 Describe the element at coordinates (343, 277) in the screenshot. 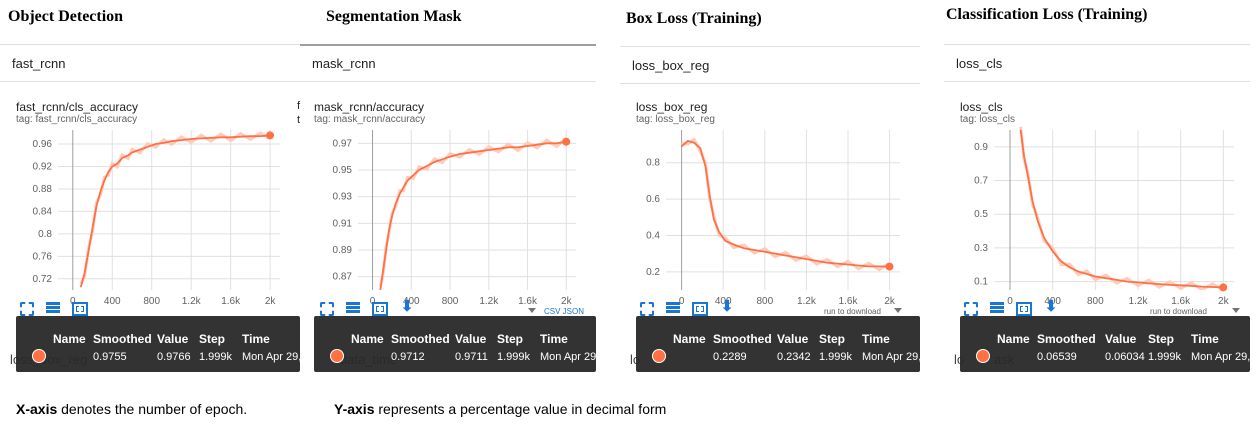

I see `y-tick-label: 0.87` at that location.